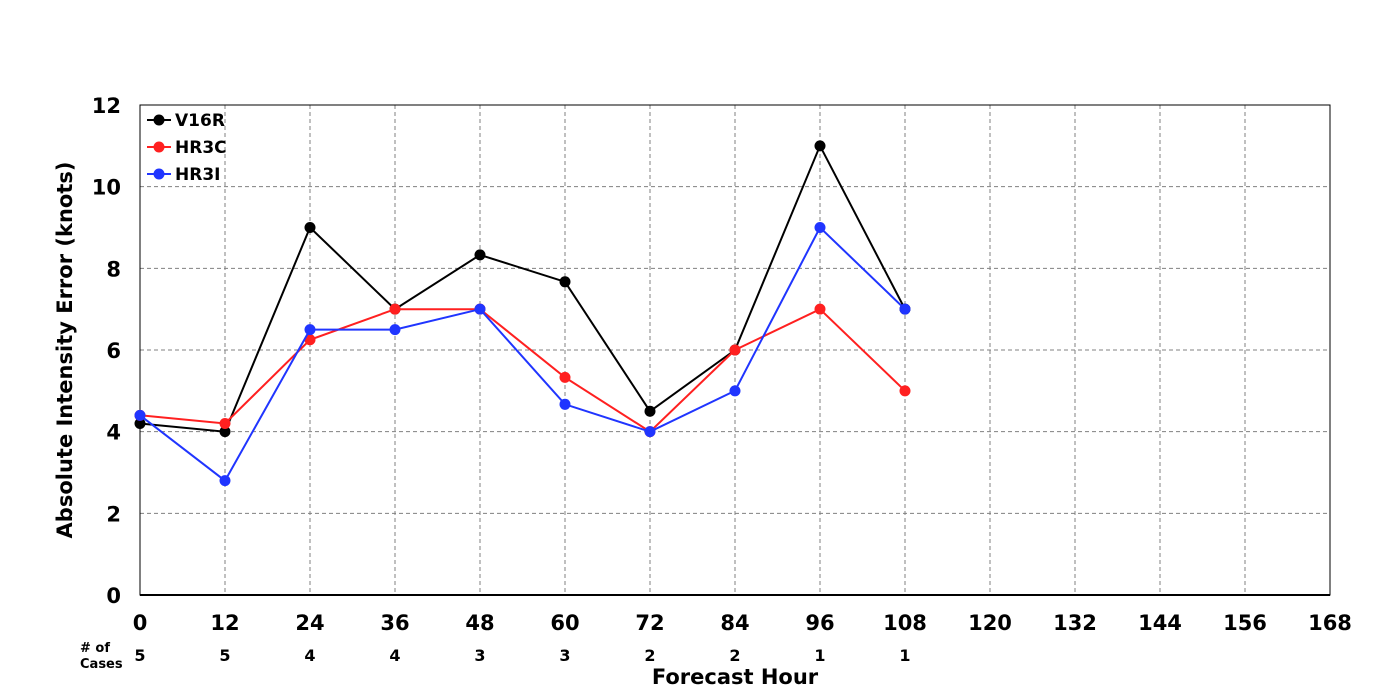  What do you see at coordinates (1245, 623) in the screenshot?
I see `x-tick-label: 156` at bounding box center [1245, 623].